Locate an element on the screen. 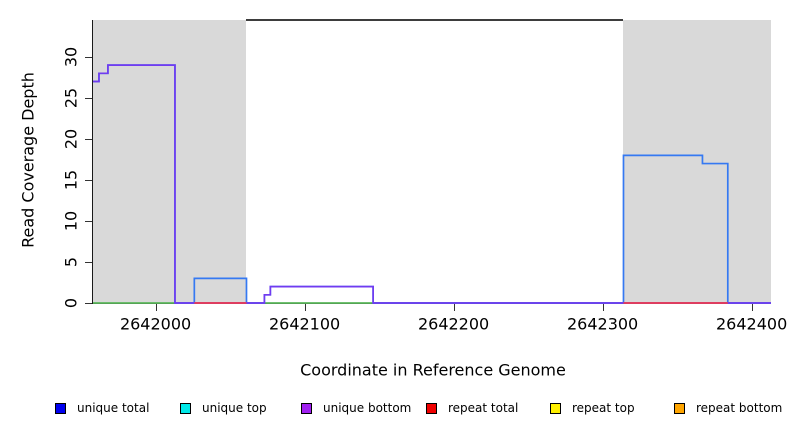  legend-label: repeat total is located at coordinates (483, 408).